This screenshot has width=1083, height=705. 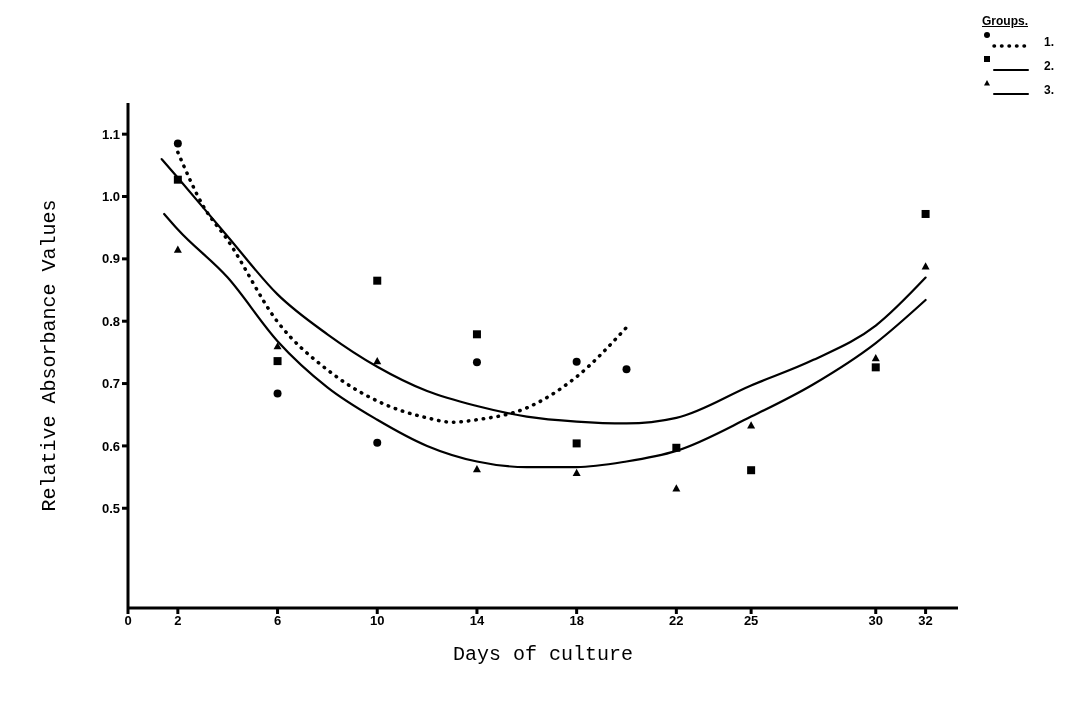 I want to click on x-tick-label: 14, so click(x=477, y=621).